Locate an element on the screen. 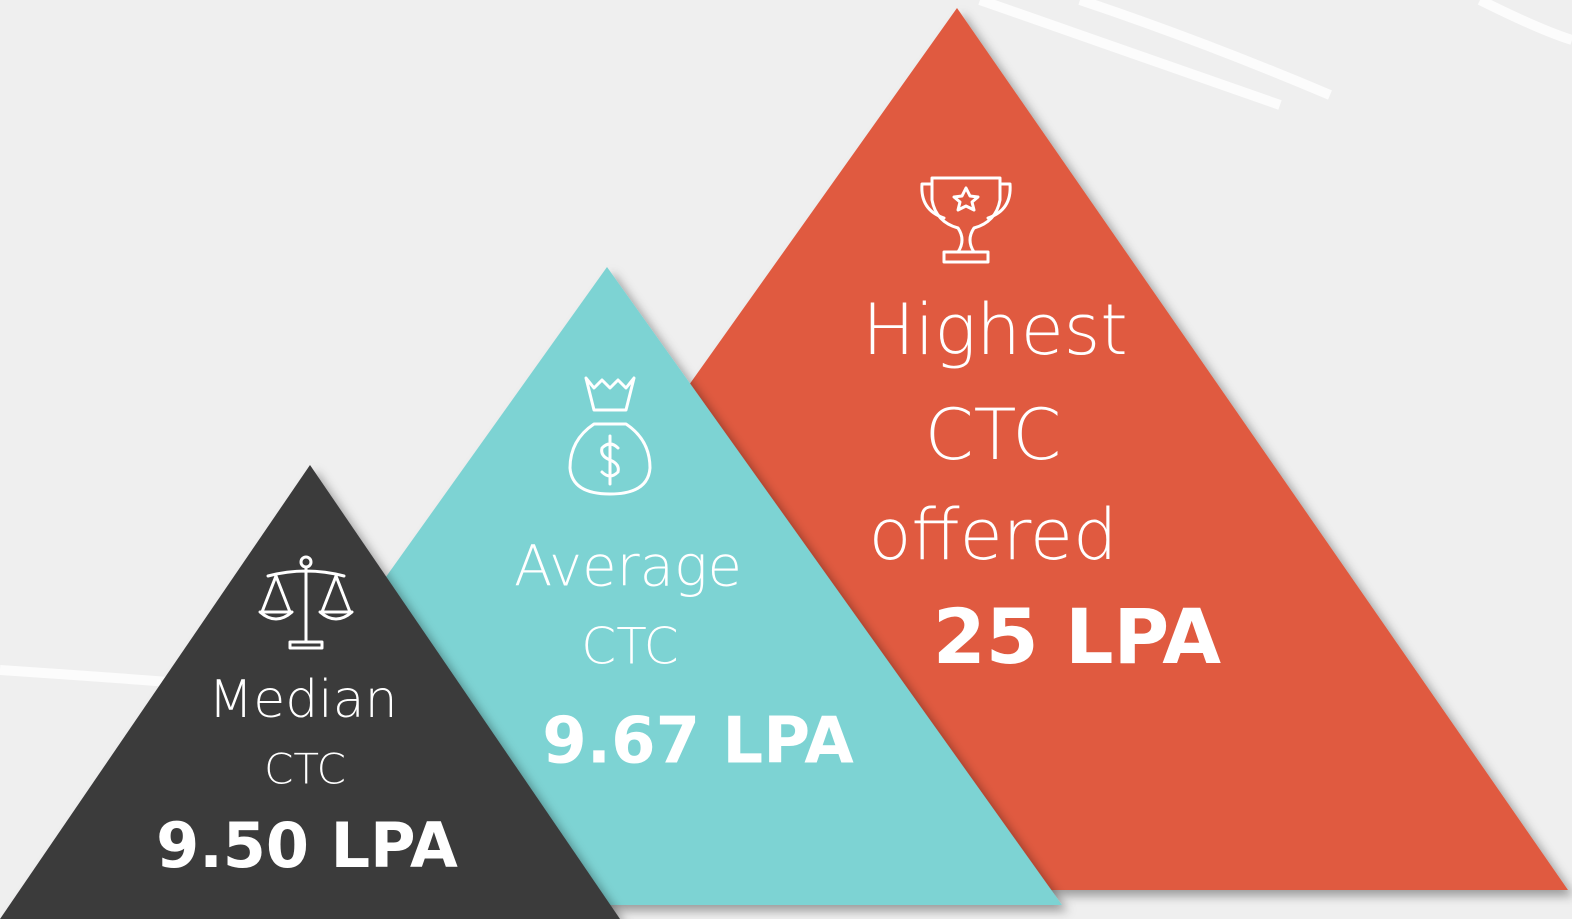  scales-icon is located at coordinates (306, 602).